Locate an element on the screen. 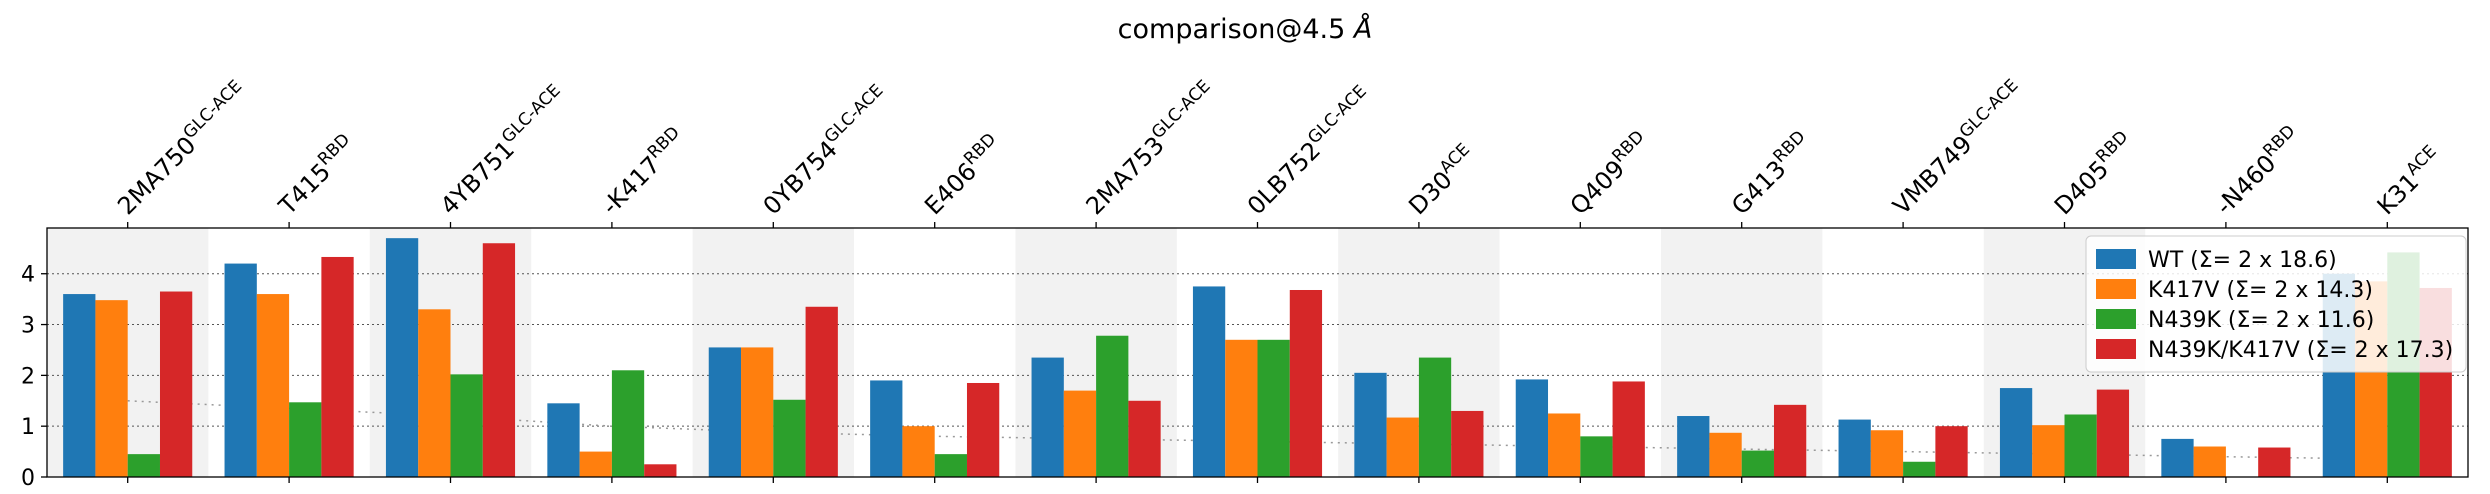  x-tick-label: 4YB751GLC-ACE is located at coordinates (503, 151).